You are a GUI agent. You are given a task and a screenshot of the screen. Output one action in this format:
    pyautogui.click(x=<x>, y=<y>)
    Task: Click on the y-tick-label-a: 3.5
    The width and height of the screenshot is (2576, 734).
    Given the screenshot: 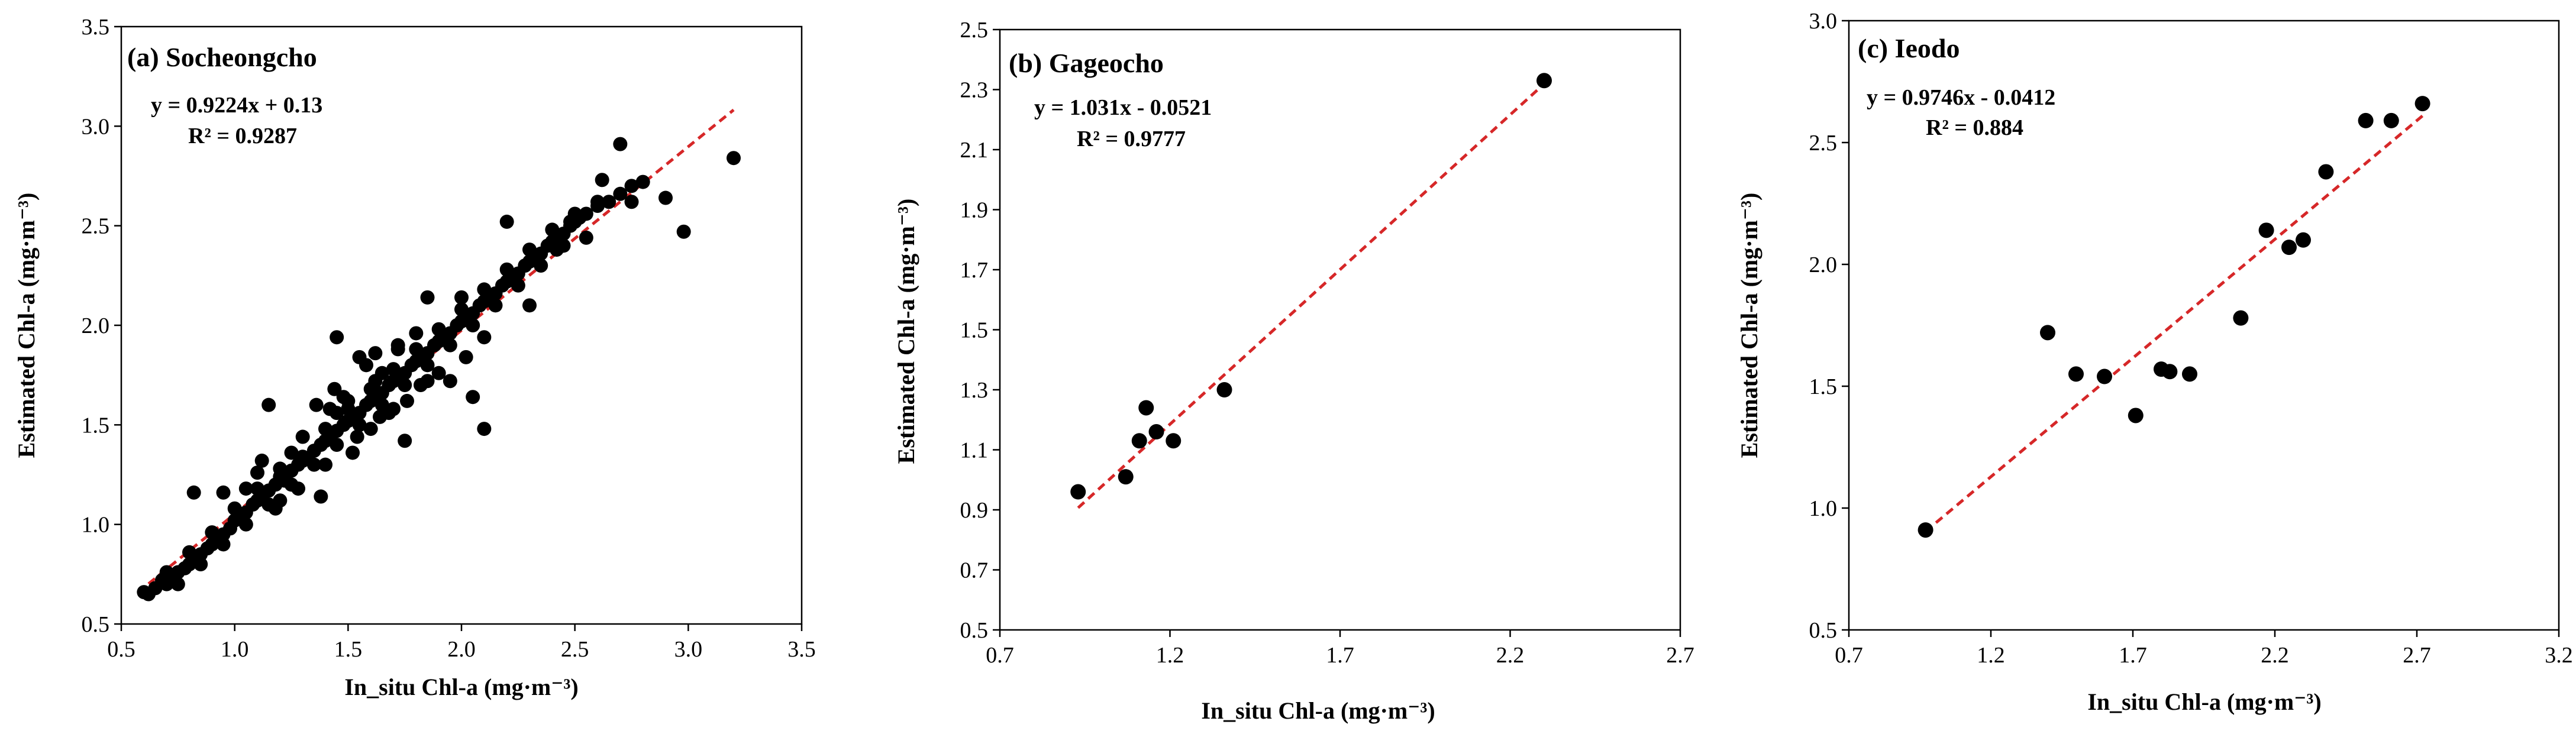 What is the action you would take?
    pyautogui.click(x=96, y=27)
    